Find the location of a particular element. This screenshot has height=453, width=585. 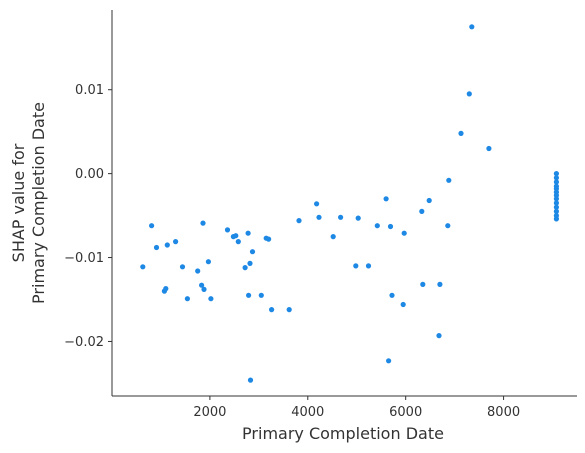

x-tick-label: 4000 is located at coordinates (307, 412).